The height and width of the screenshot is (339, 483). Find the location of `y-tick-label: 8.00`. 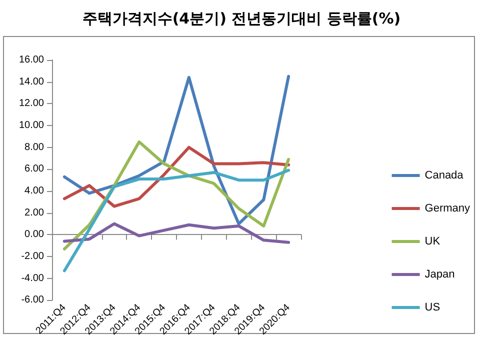

y-tick-label: 8.00 is located at coordinates (34, 147).